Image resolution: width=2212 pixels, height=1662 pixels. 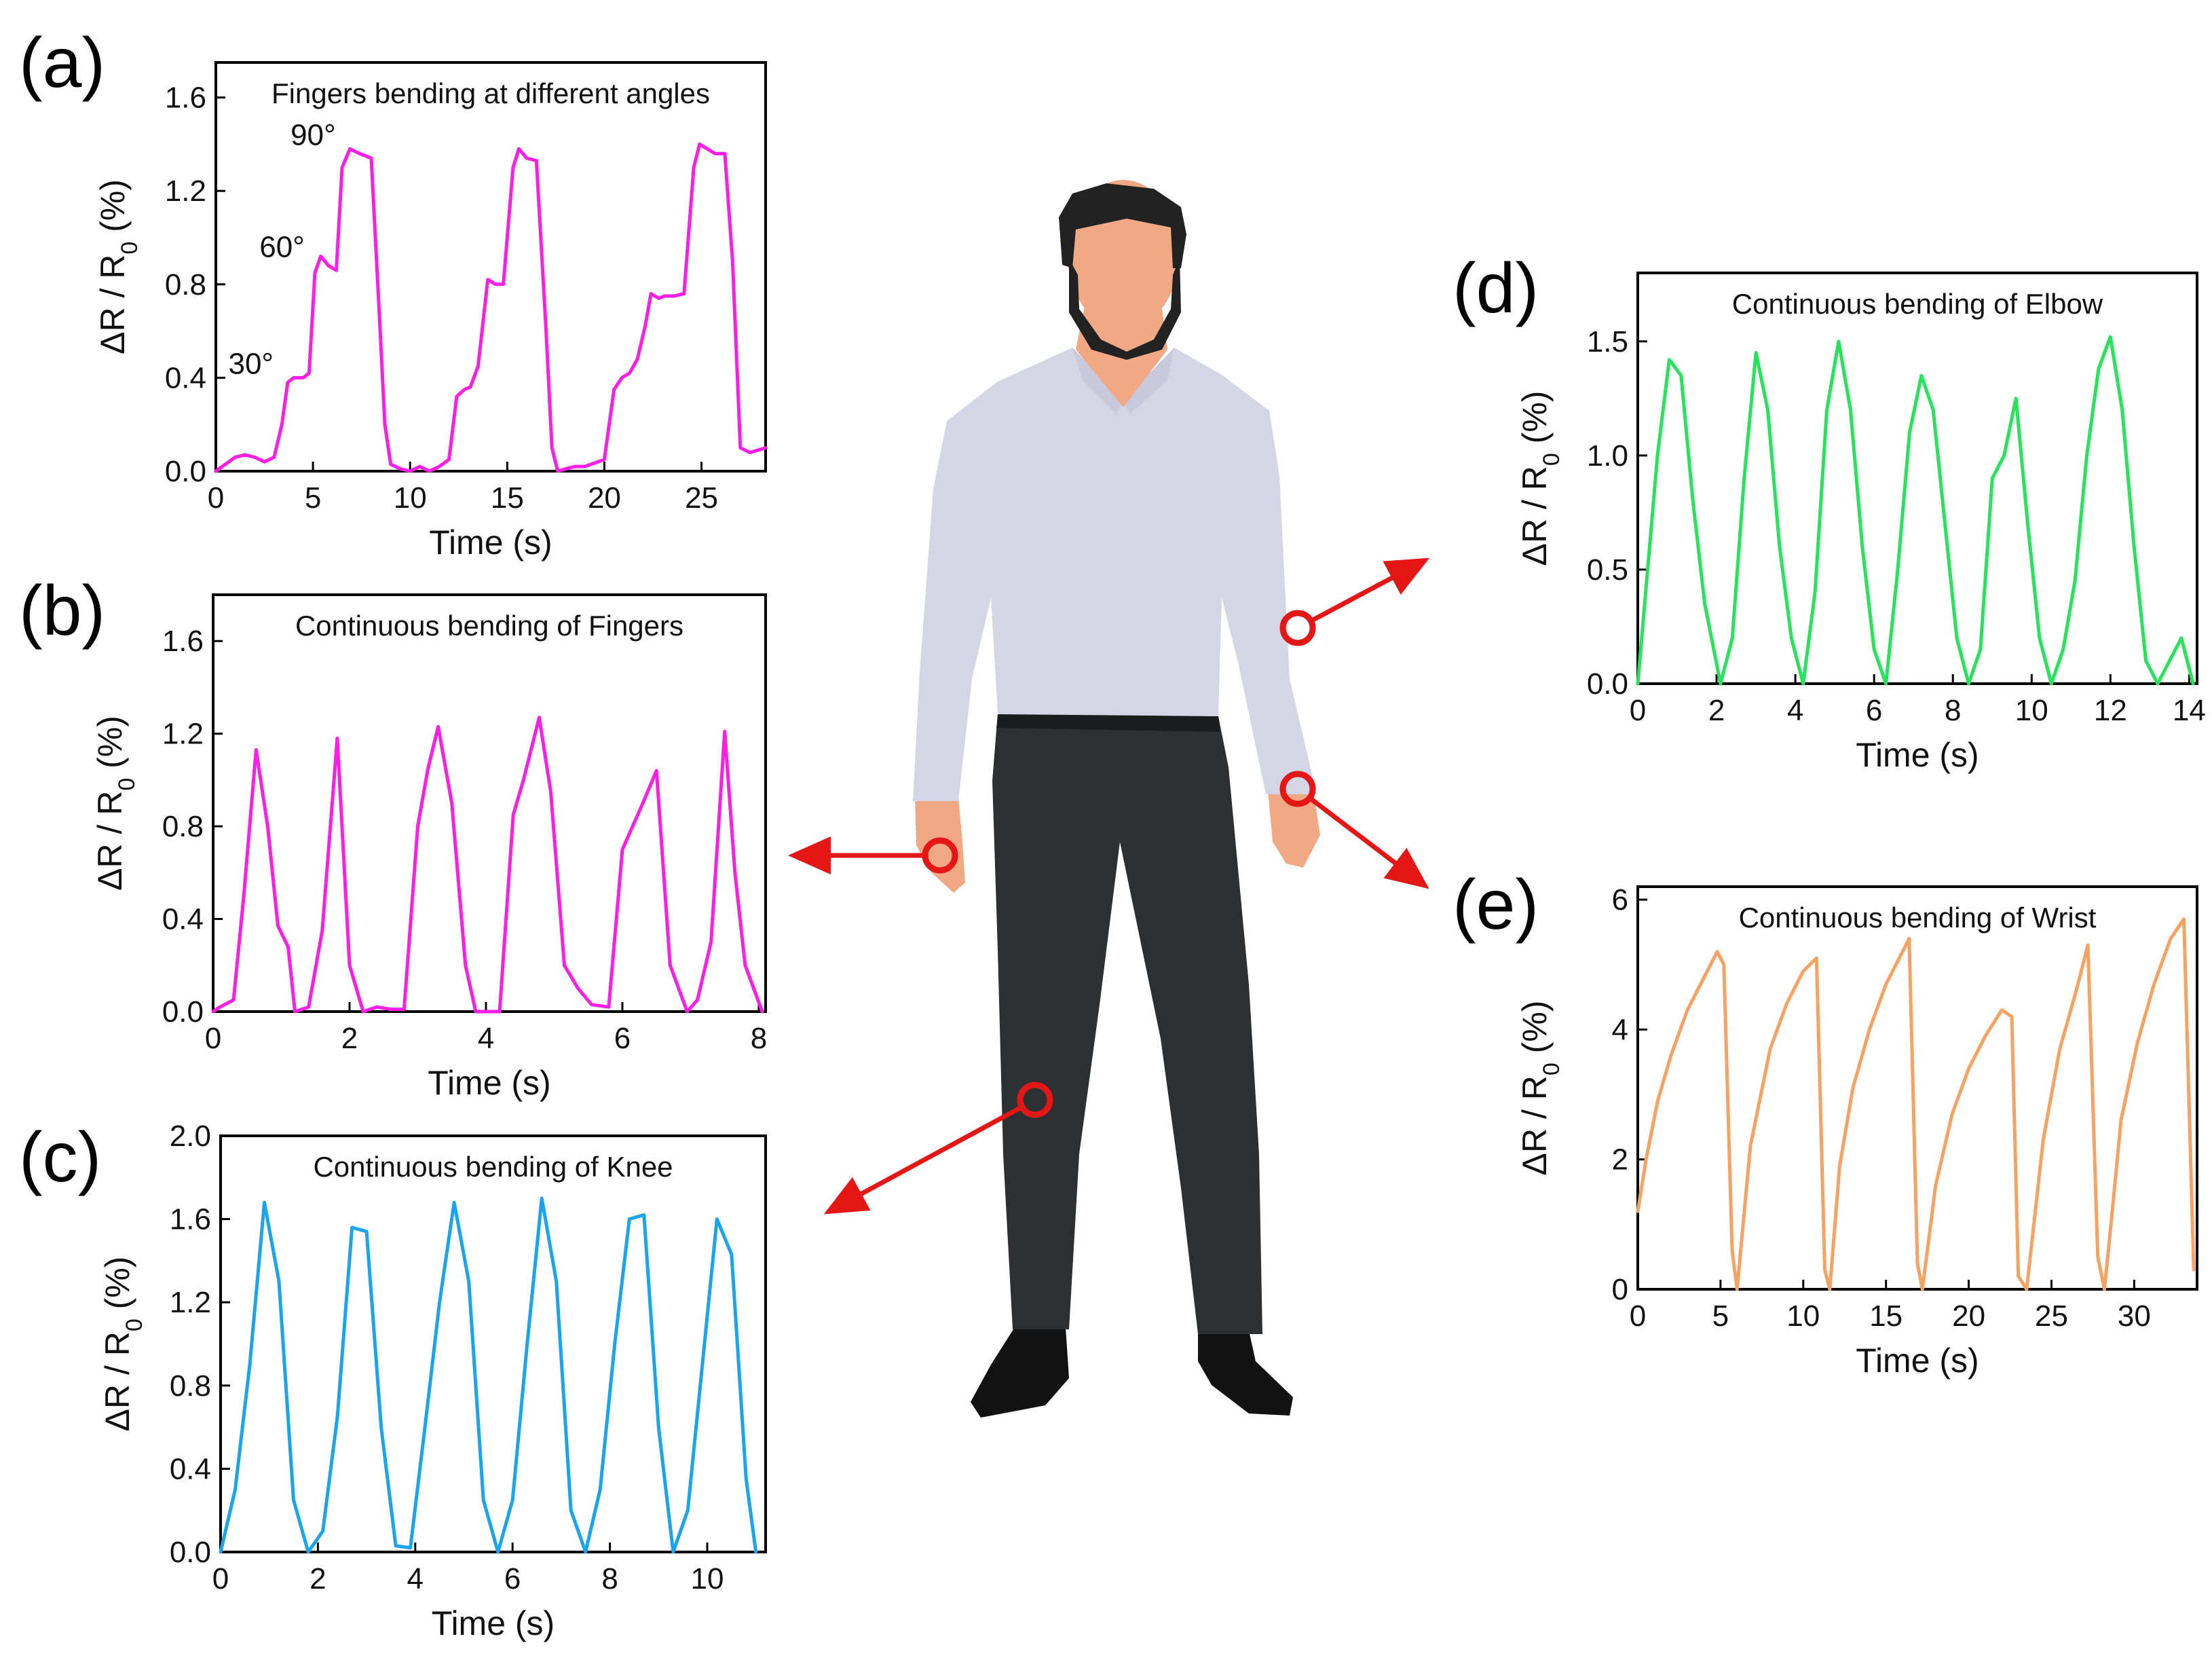 I want to click on beard, so click(x=1125, y=309).